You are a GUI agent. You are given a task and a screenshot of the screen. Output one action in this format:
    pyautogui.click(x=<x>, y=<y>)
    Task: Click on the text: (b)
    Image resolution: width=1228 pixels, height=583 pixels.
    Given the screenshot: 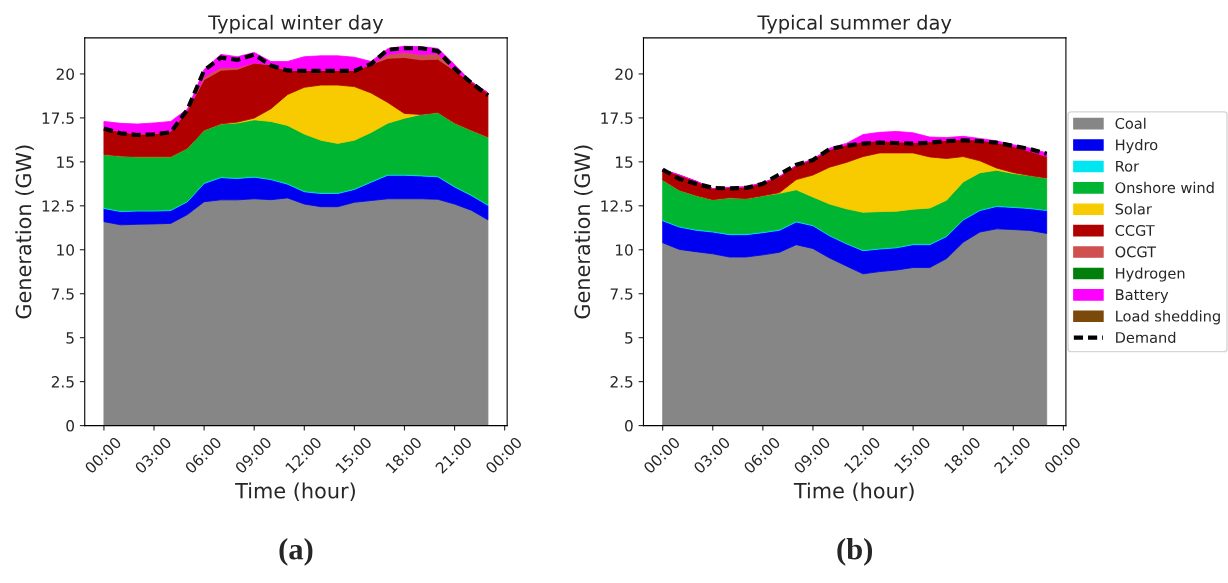 What is the action you would take?
    pyautogui.click(x=855, y=552)
    